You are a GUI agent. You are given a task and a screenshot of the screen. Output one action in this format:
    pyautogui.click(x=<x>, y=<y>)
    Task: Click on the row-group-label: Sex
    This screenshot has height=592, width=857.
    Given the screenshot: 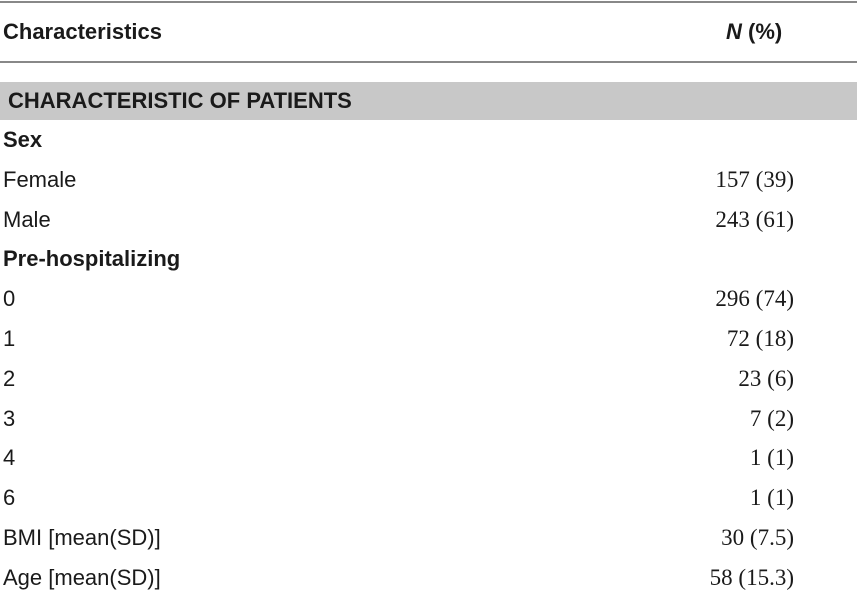 What is the action you would take?
    pyautogui.click(x=23, y=139)
    